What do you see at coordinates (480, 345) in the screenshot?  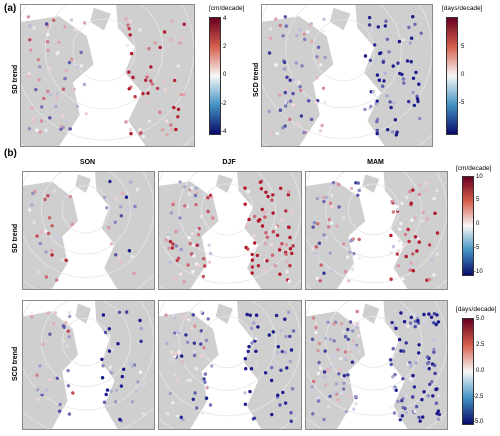 I see `colorbar-b-scd-tick-1: 2.5` at bounding box center [480, 345].